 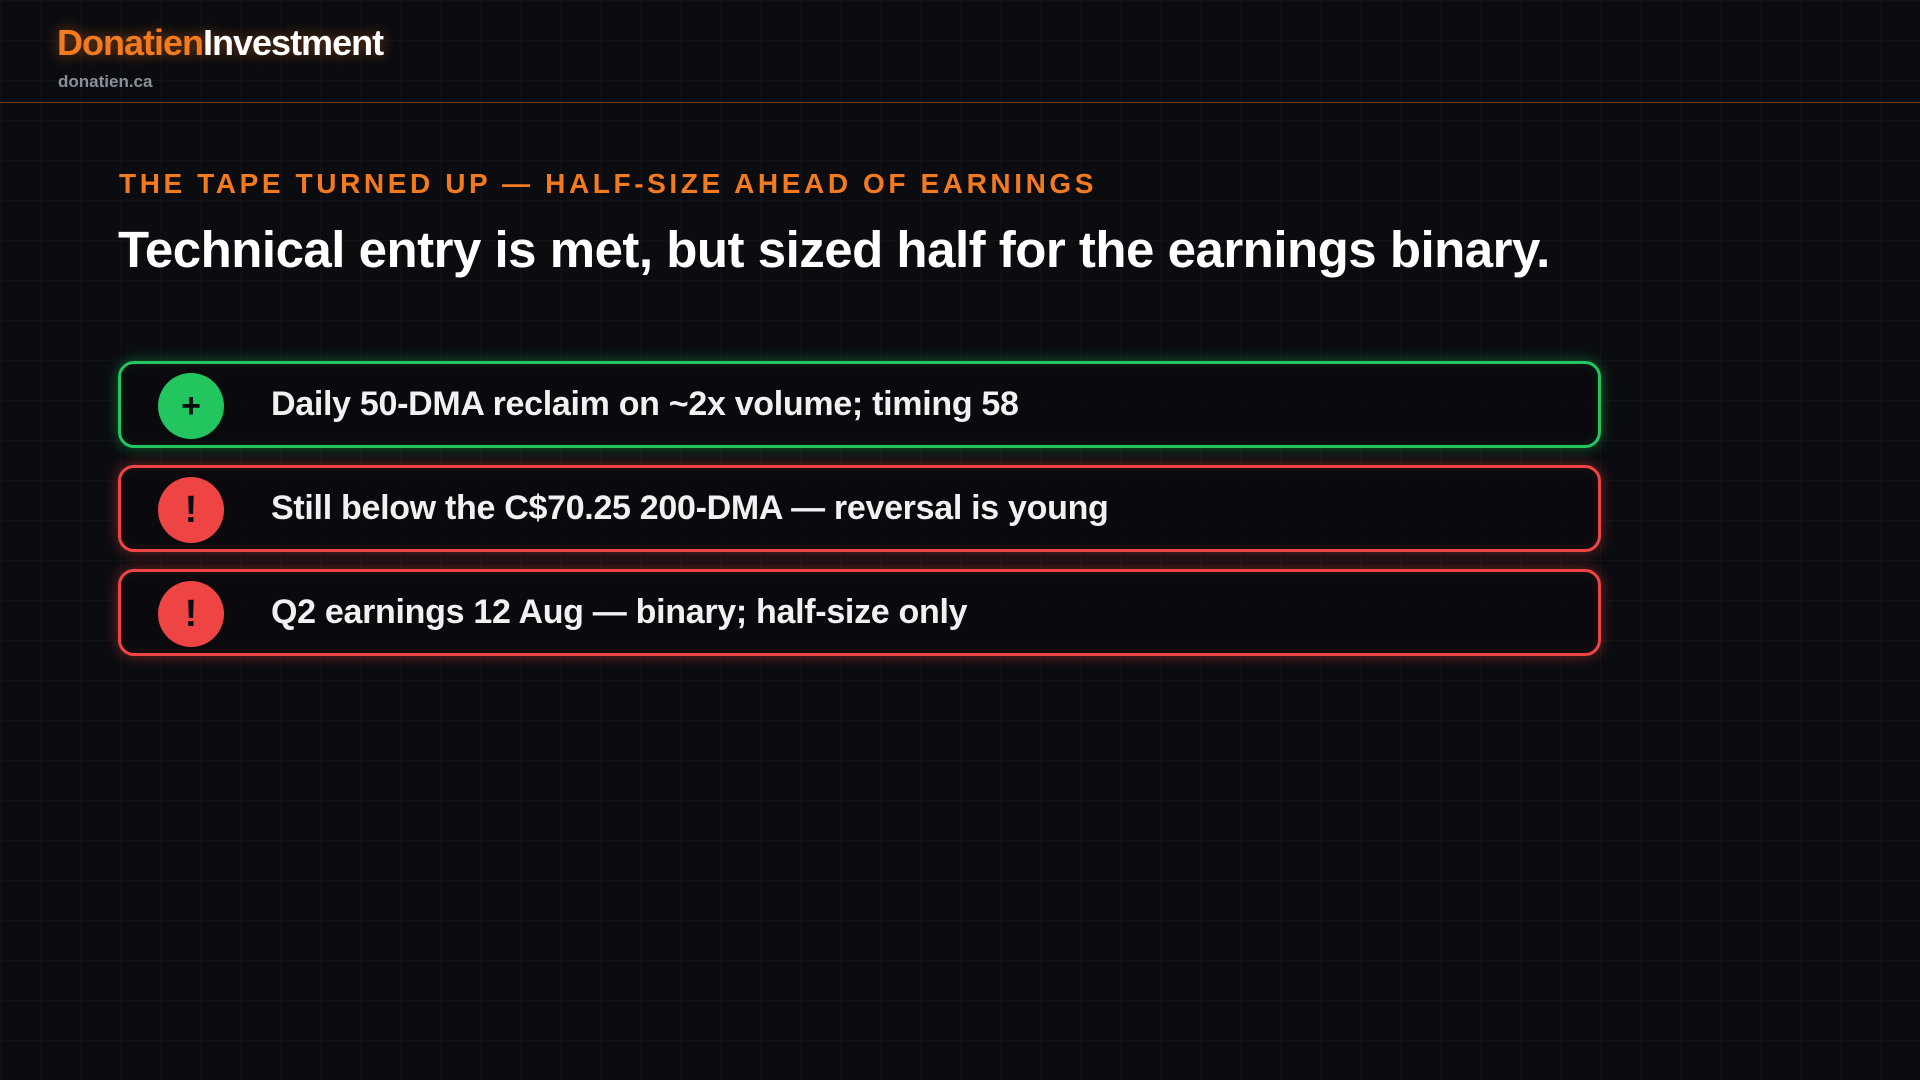 I want to click on brand-secondary: Investment, so click(x=293, y=42).